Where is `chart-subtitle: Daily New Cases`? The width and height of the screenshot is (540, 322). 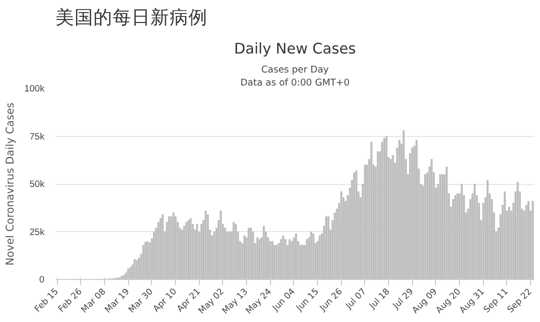 chart-subtitle: Daily New Cases is located at coordinates (295, 49).